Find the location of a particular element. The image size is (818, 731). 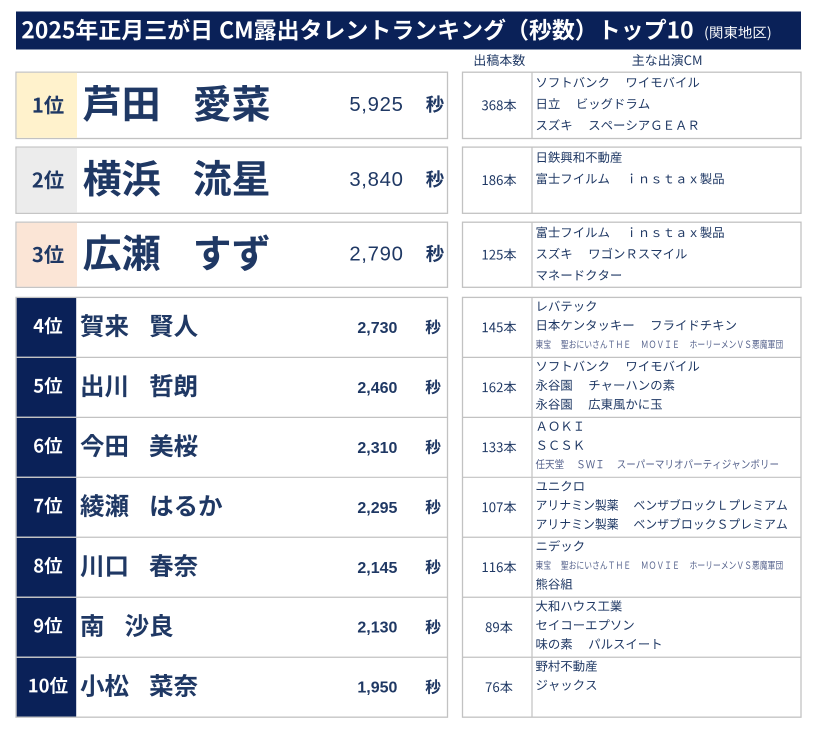

svg-text: 2,790 is located at coordinates (376, 254).